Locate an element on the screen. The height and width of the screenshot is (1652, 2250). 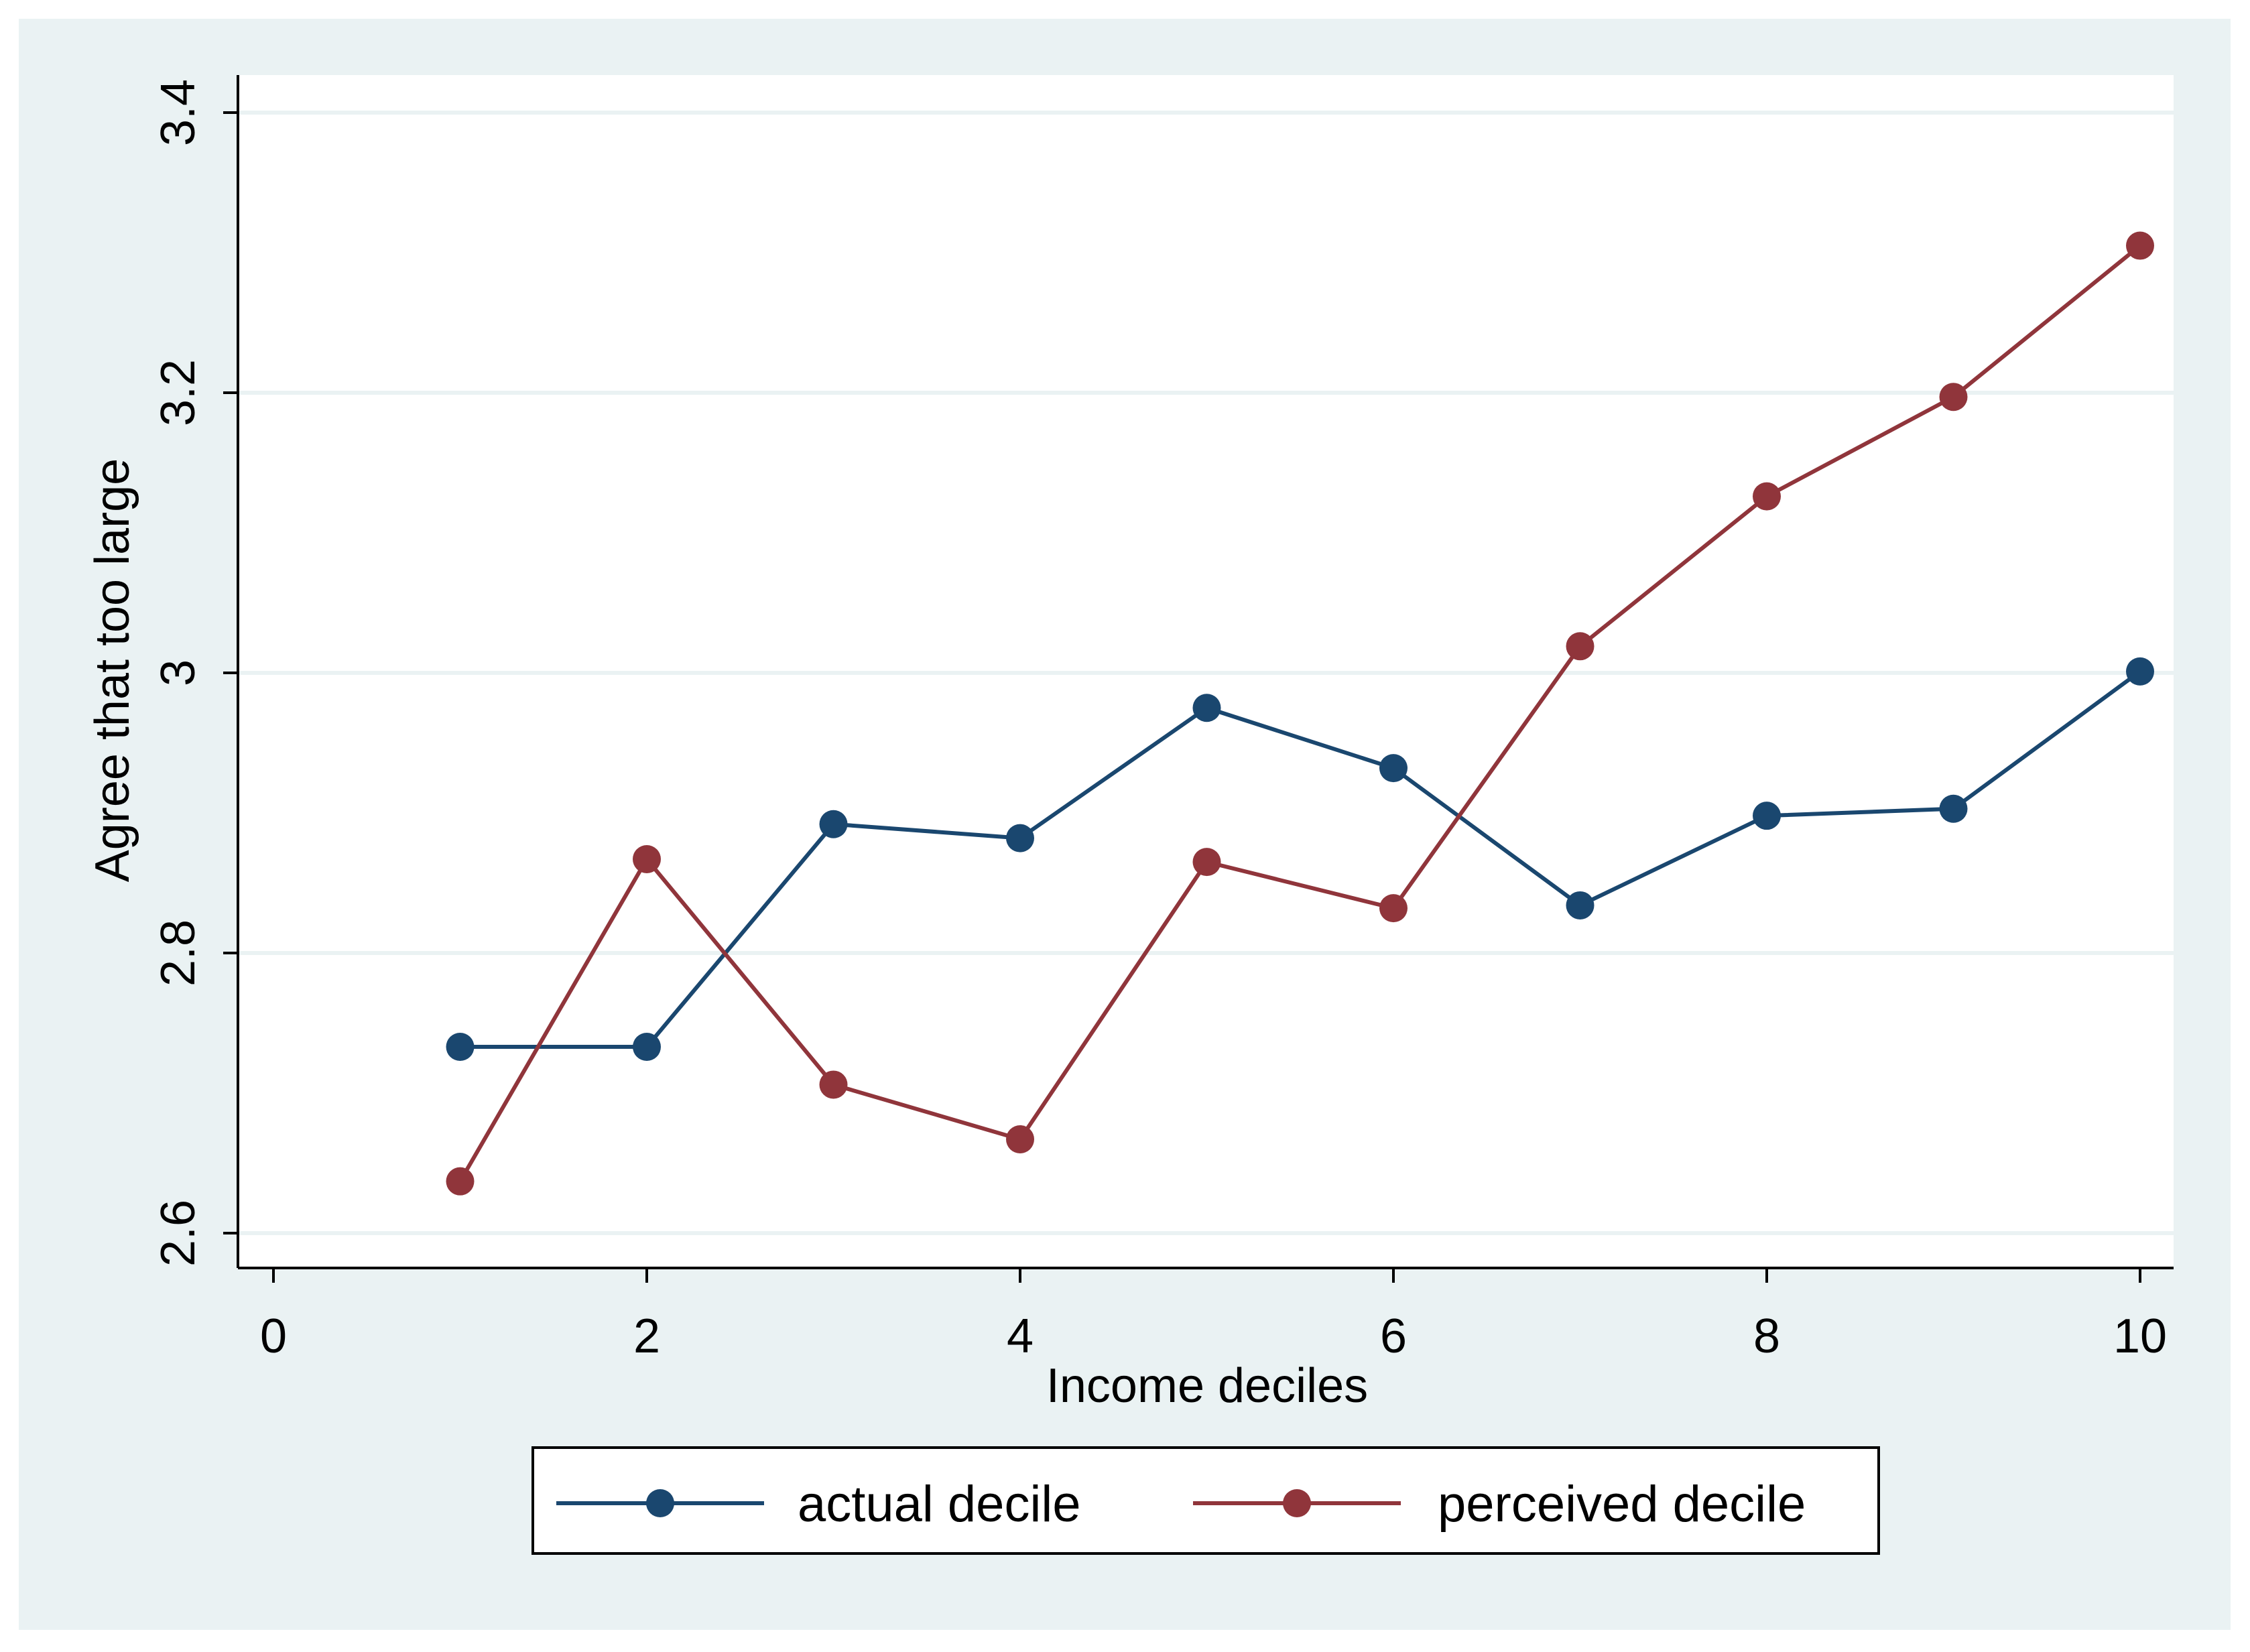
legend-marker-perceived is located at coordinates (1297, 1503).